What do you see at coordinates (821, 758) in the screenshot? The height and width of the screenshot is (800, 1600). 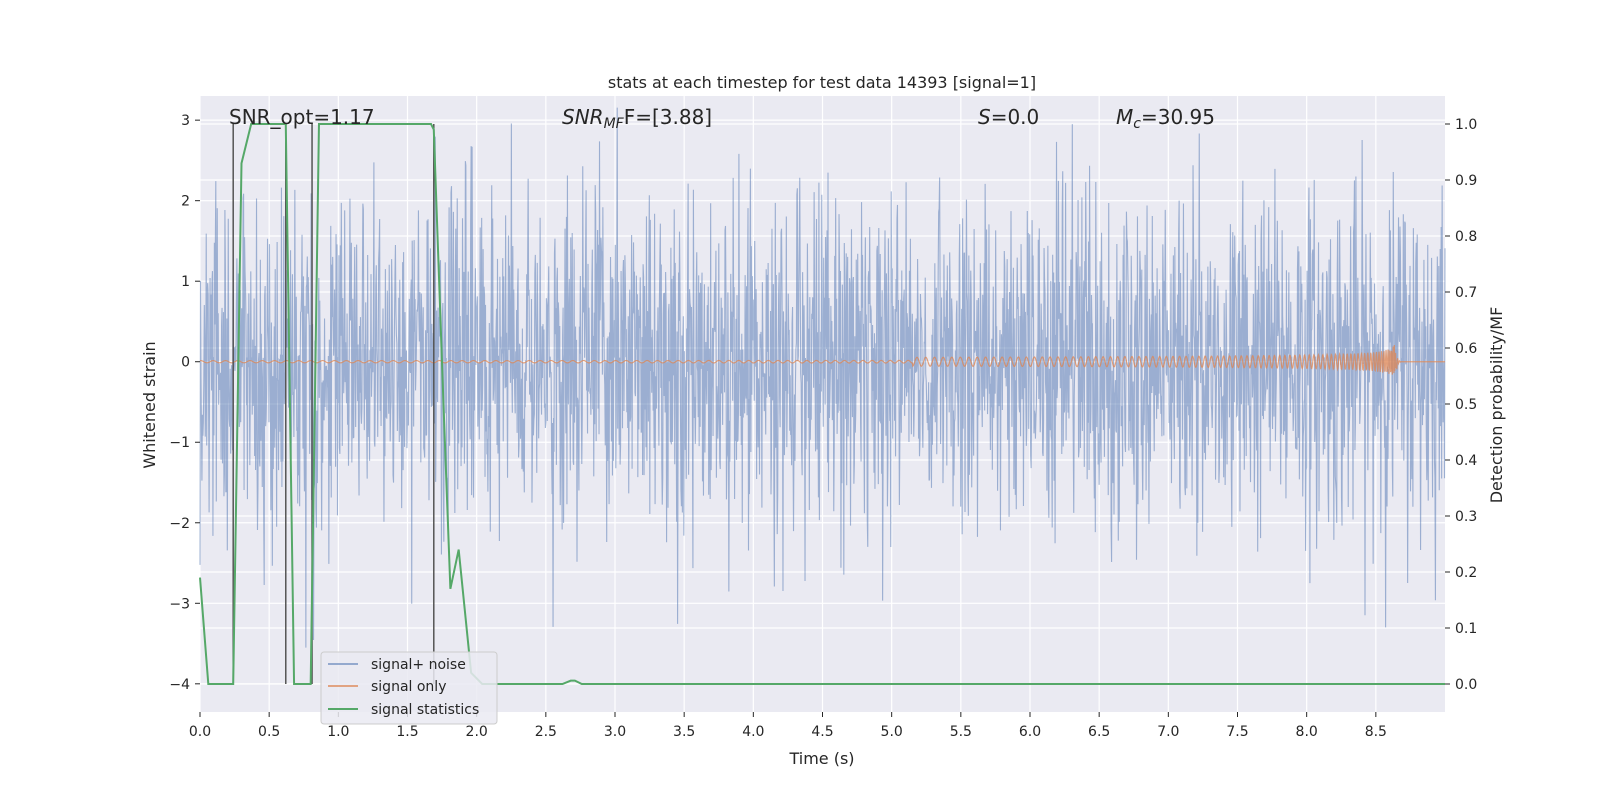 I see `x-axis-label: Time (s)` at bounding box center [821, 758].